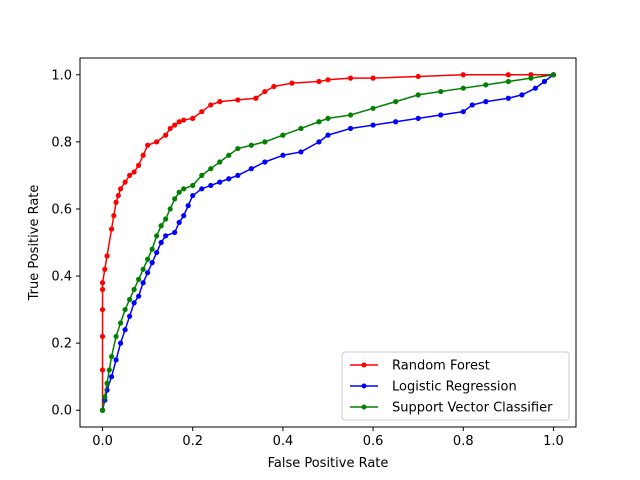  Describe the element at coordinates (441, 366) in the screenshot. I see `legend-label: Random Forest` at that location.